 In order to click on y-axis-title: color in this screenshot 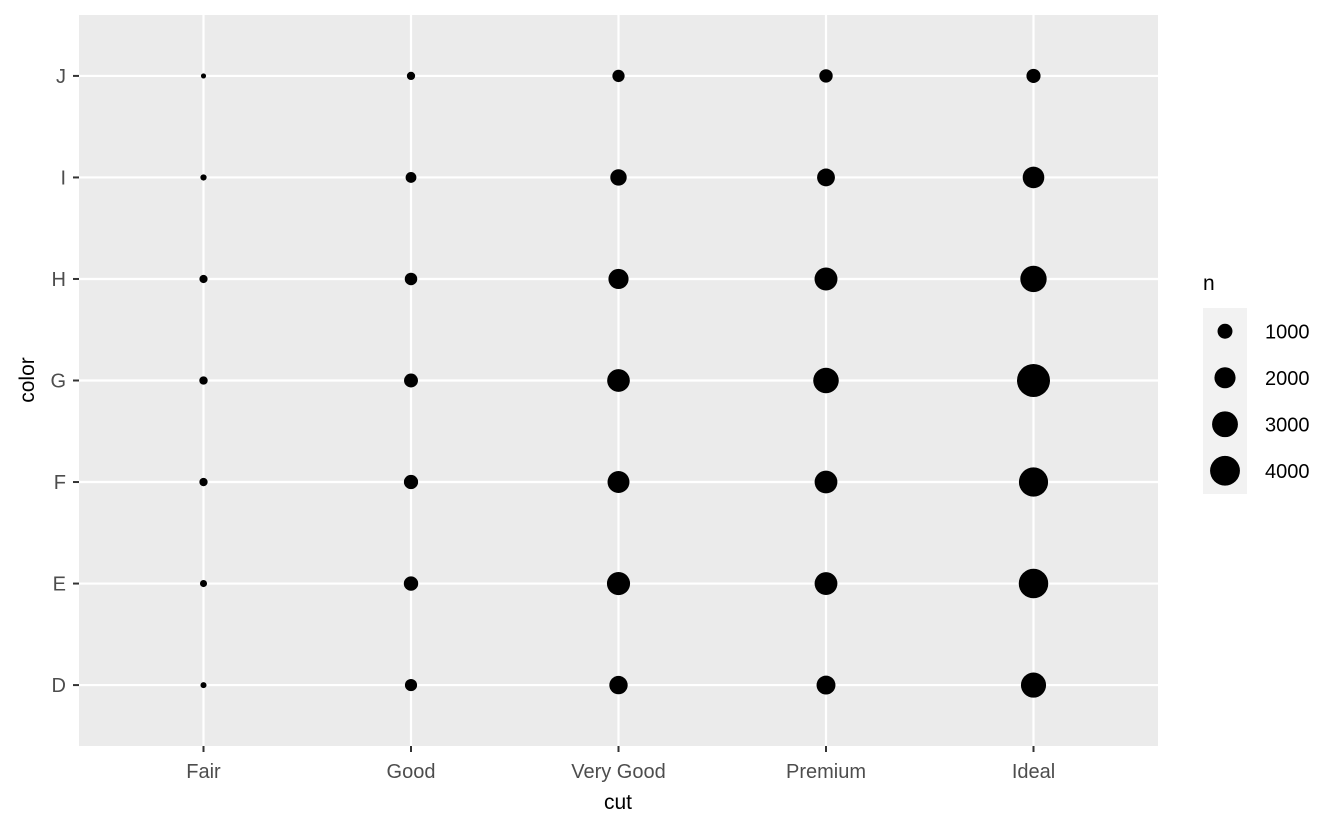, I will do `click(27, 380)`.